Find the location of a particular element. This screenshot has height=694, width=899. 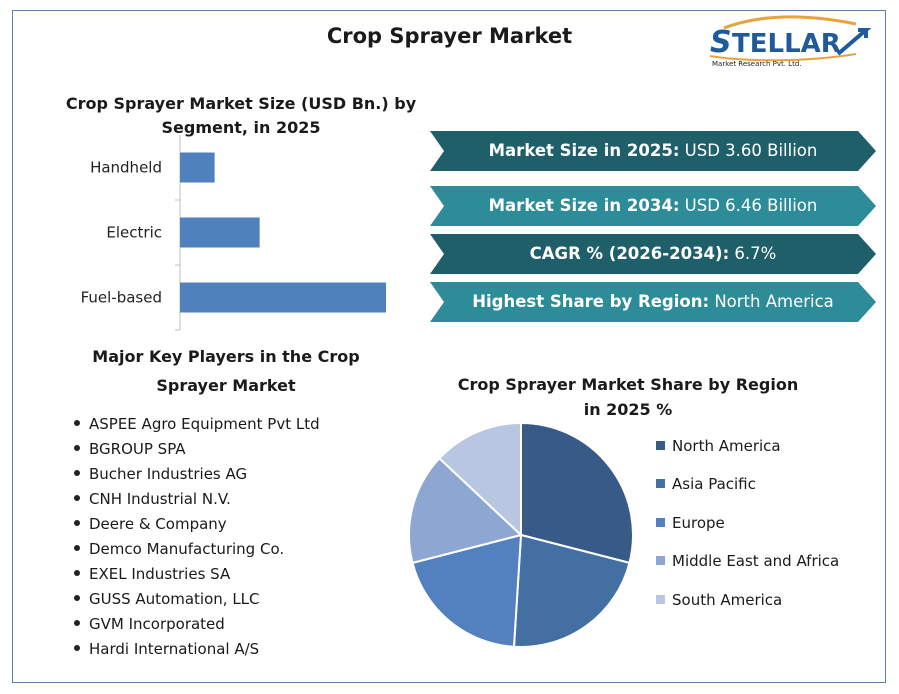

region-pie-chart is located at coordinates (521, 534).